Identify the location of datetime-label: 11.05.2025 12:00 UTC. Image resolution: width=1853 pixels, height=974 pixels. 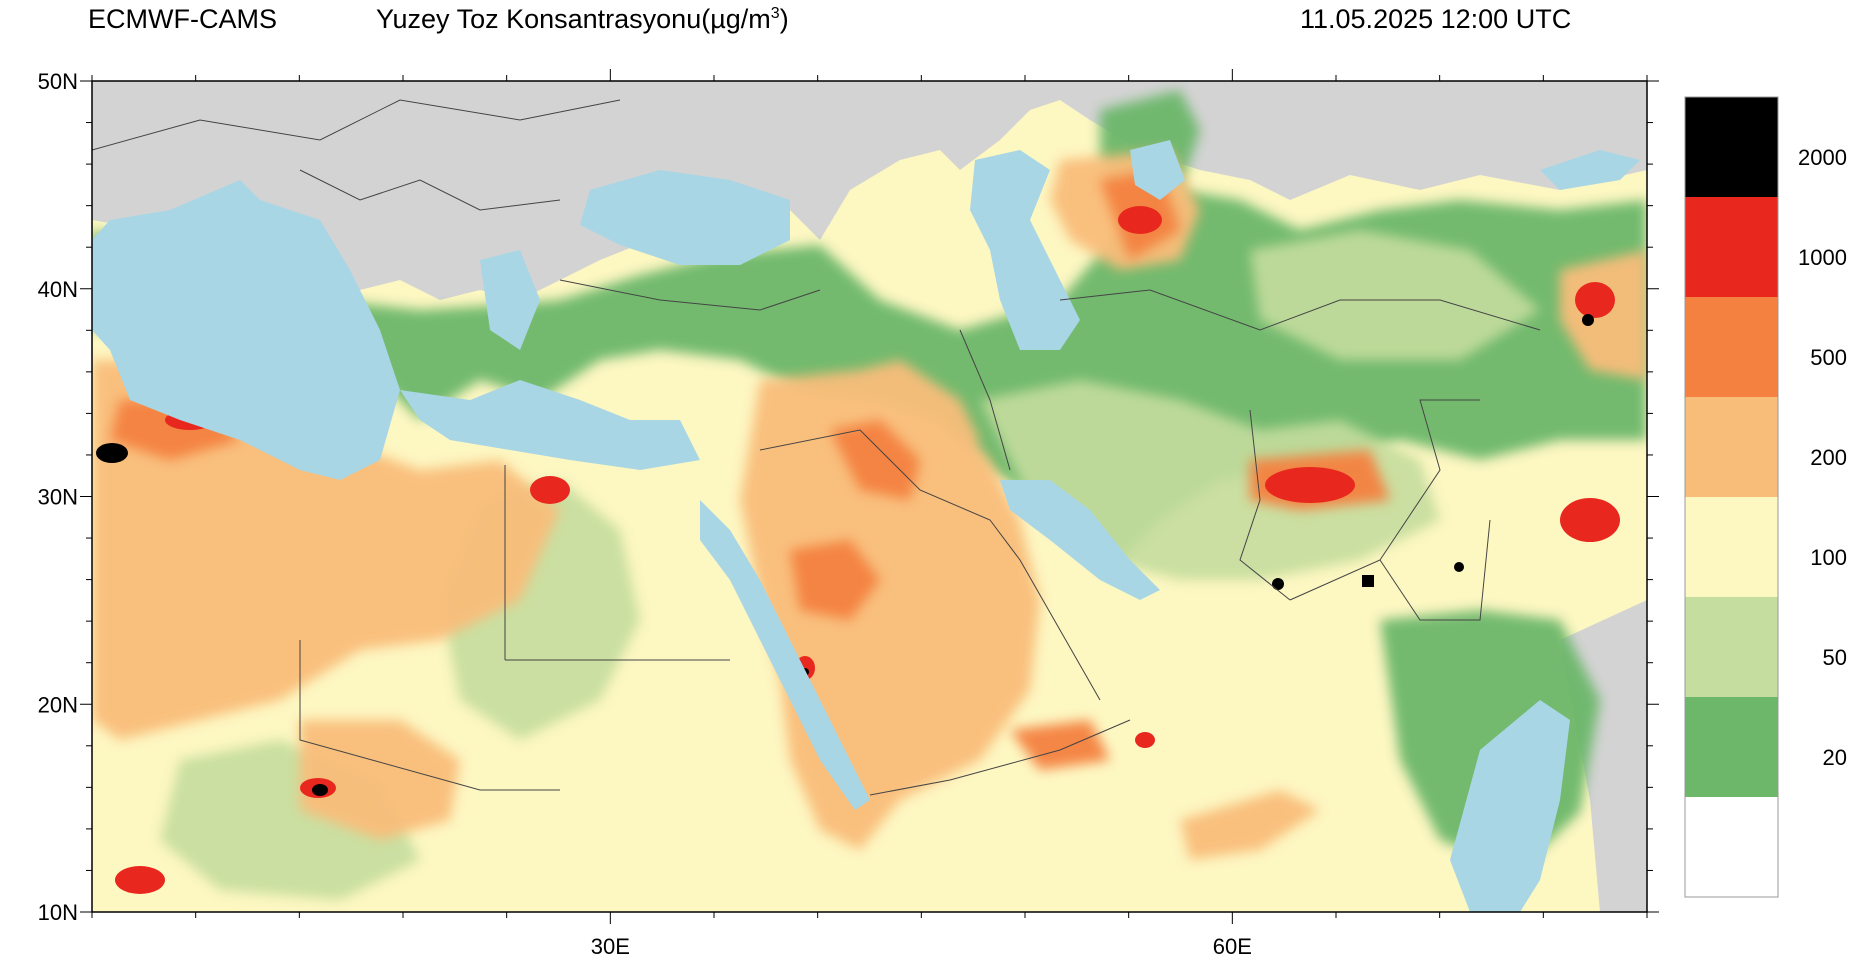
(1436, 19).